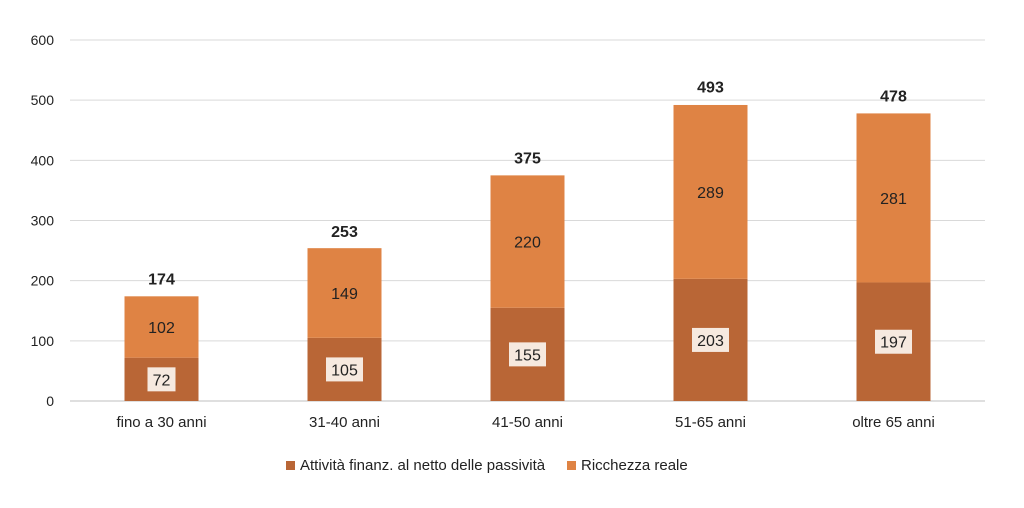 The image size is (1024, 508). I want to click on data-label: 155, so click(527, 355).